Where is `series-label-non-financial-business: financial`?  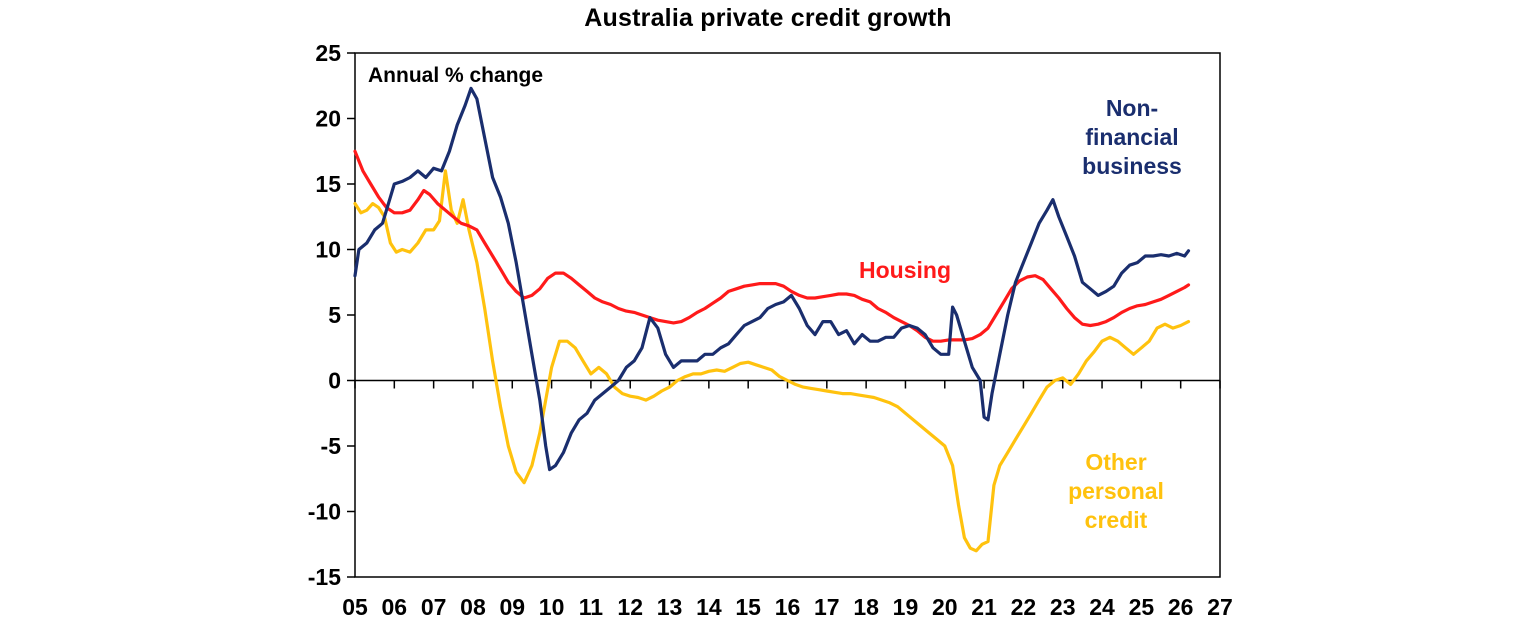
series-label-non-financial-business: financial is located at coordinates (1131, 137).